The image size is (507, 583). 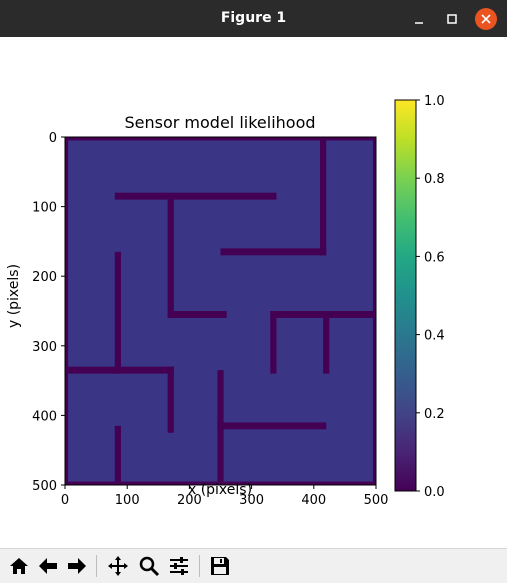 I want to click on y-axis: 0 100 200 300 400 500, so click(x=48, y=312).